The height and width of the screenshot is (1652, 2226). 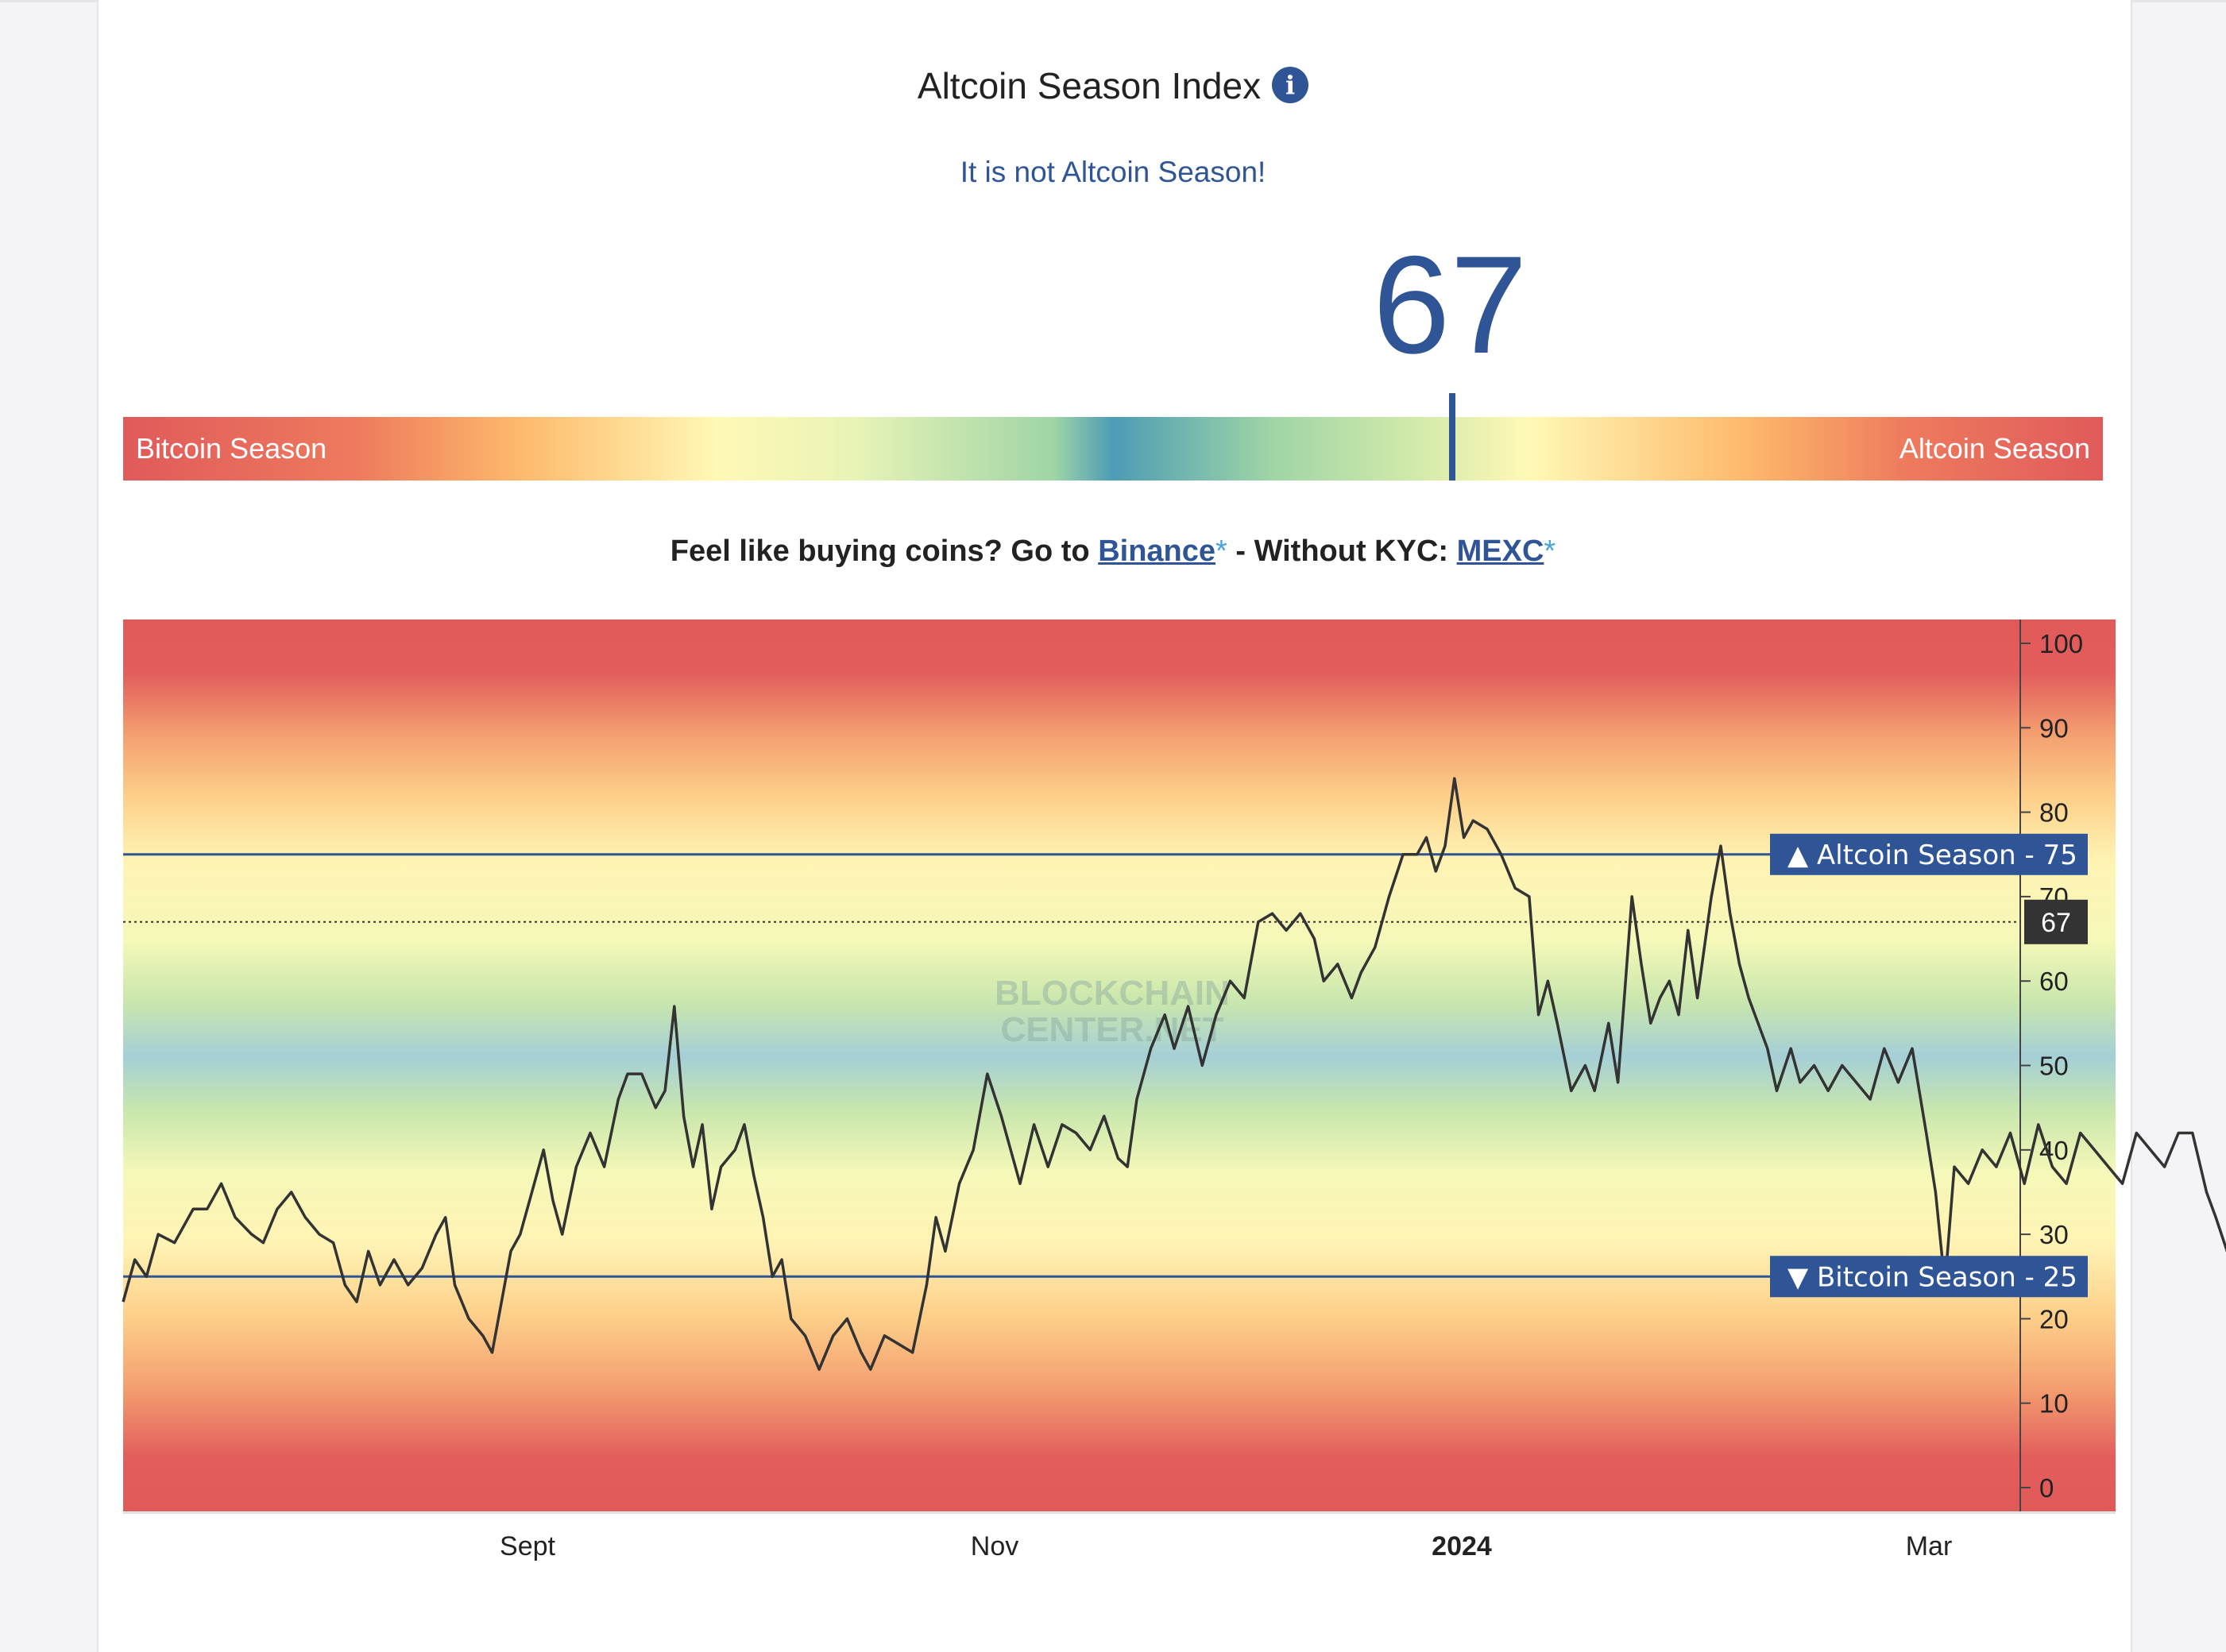 What do you see at coordinates (1932, 855) in the screenshot?
I see `reference-label: ▲ Altcoin Season - 75` at bounding box center [1932, 855].